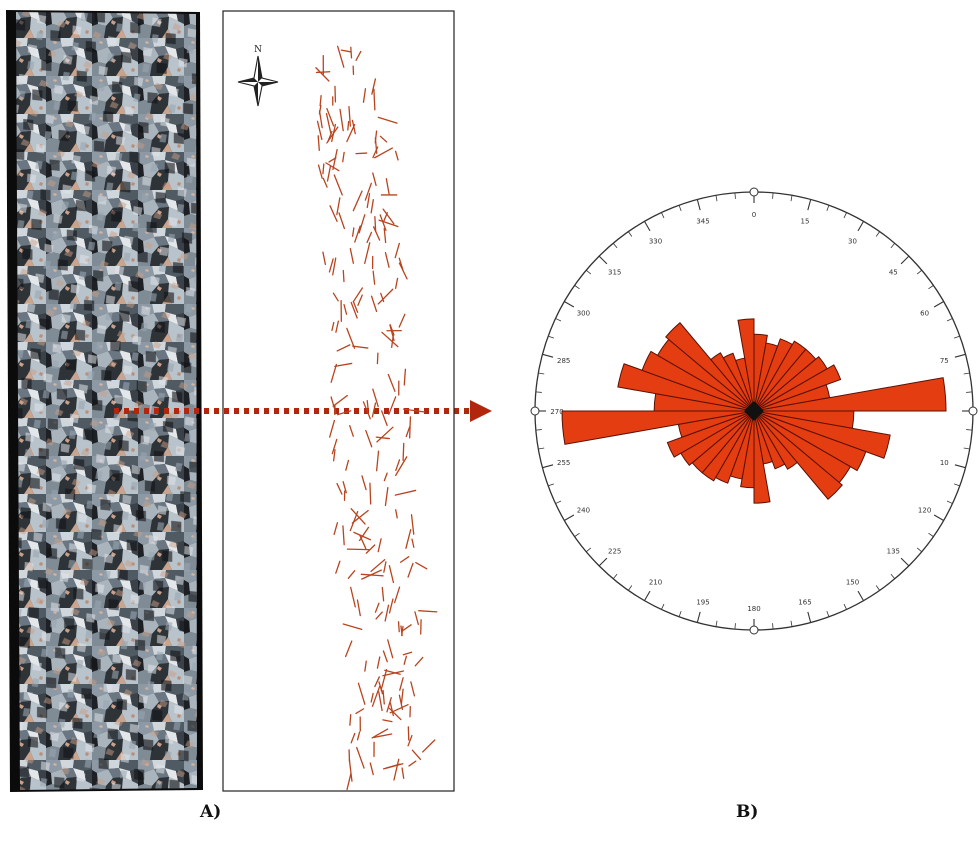  Describe the element at coordinates (702, 602) in the screenshot. I see `rose-direction-label: 195` at that location.